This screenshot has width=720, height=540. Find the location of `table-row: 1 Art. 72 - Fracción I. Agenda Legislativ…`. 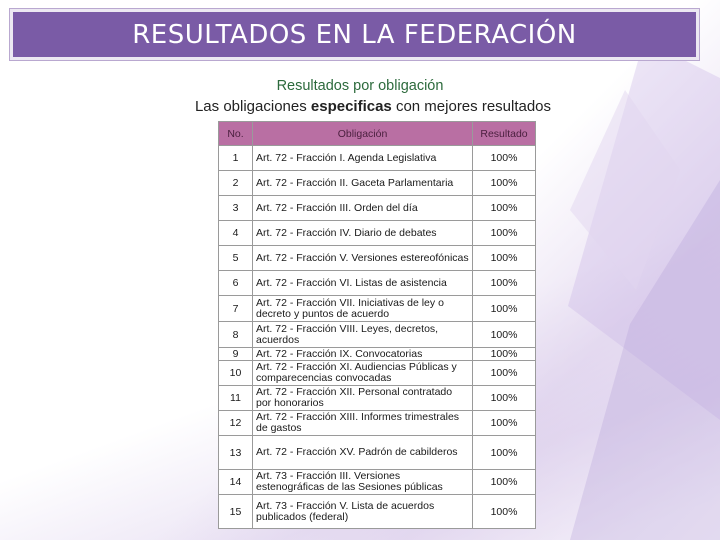

table-row: 1 Art. 72 - Fracción I. Agenda Legislativ… is located at coordinates (377, 158).